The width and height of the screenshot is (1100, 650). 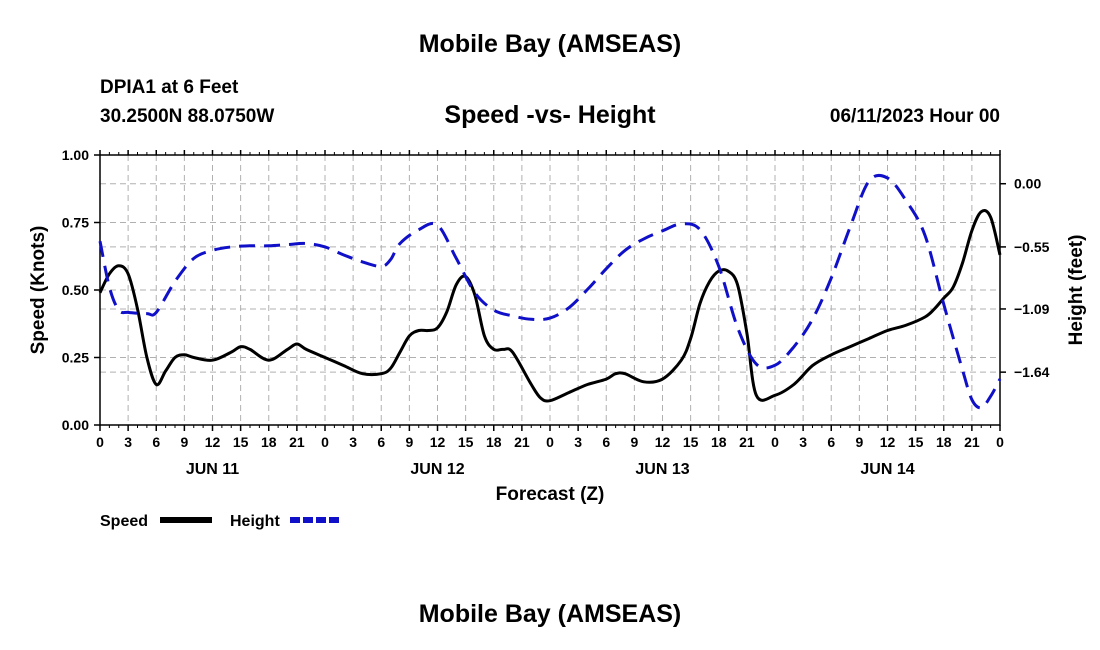 What do you see at coordinates (550, 494) in the screenshot?
I see `x-axis-title: Forecast (Z)` at bounding box center [550, 494].